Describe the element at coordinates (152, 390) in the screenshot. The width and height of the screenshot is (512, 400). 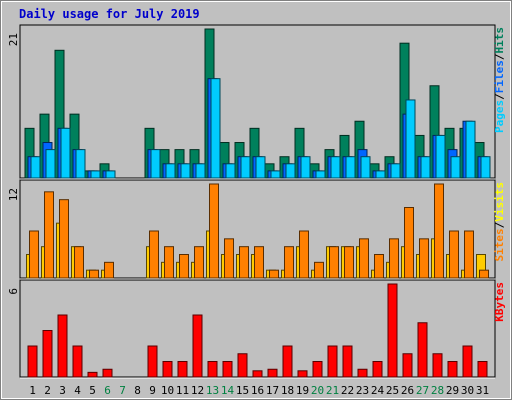
I see `day-label-9: 9` at that location.